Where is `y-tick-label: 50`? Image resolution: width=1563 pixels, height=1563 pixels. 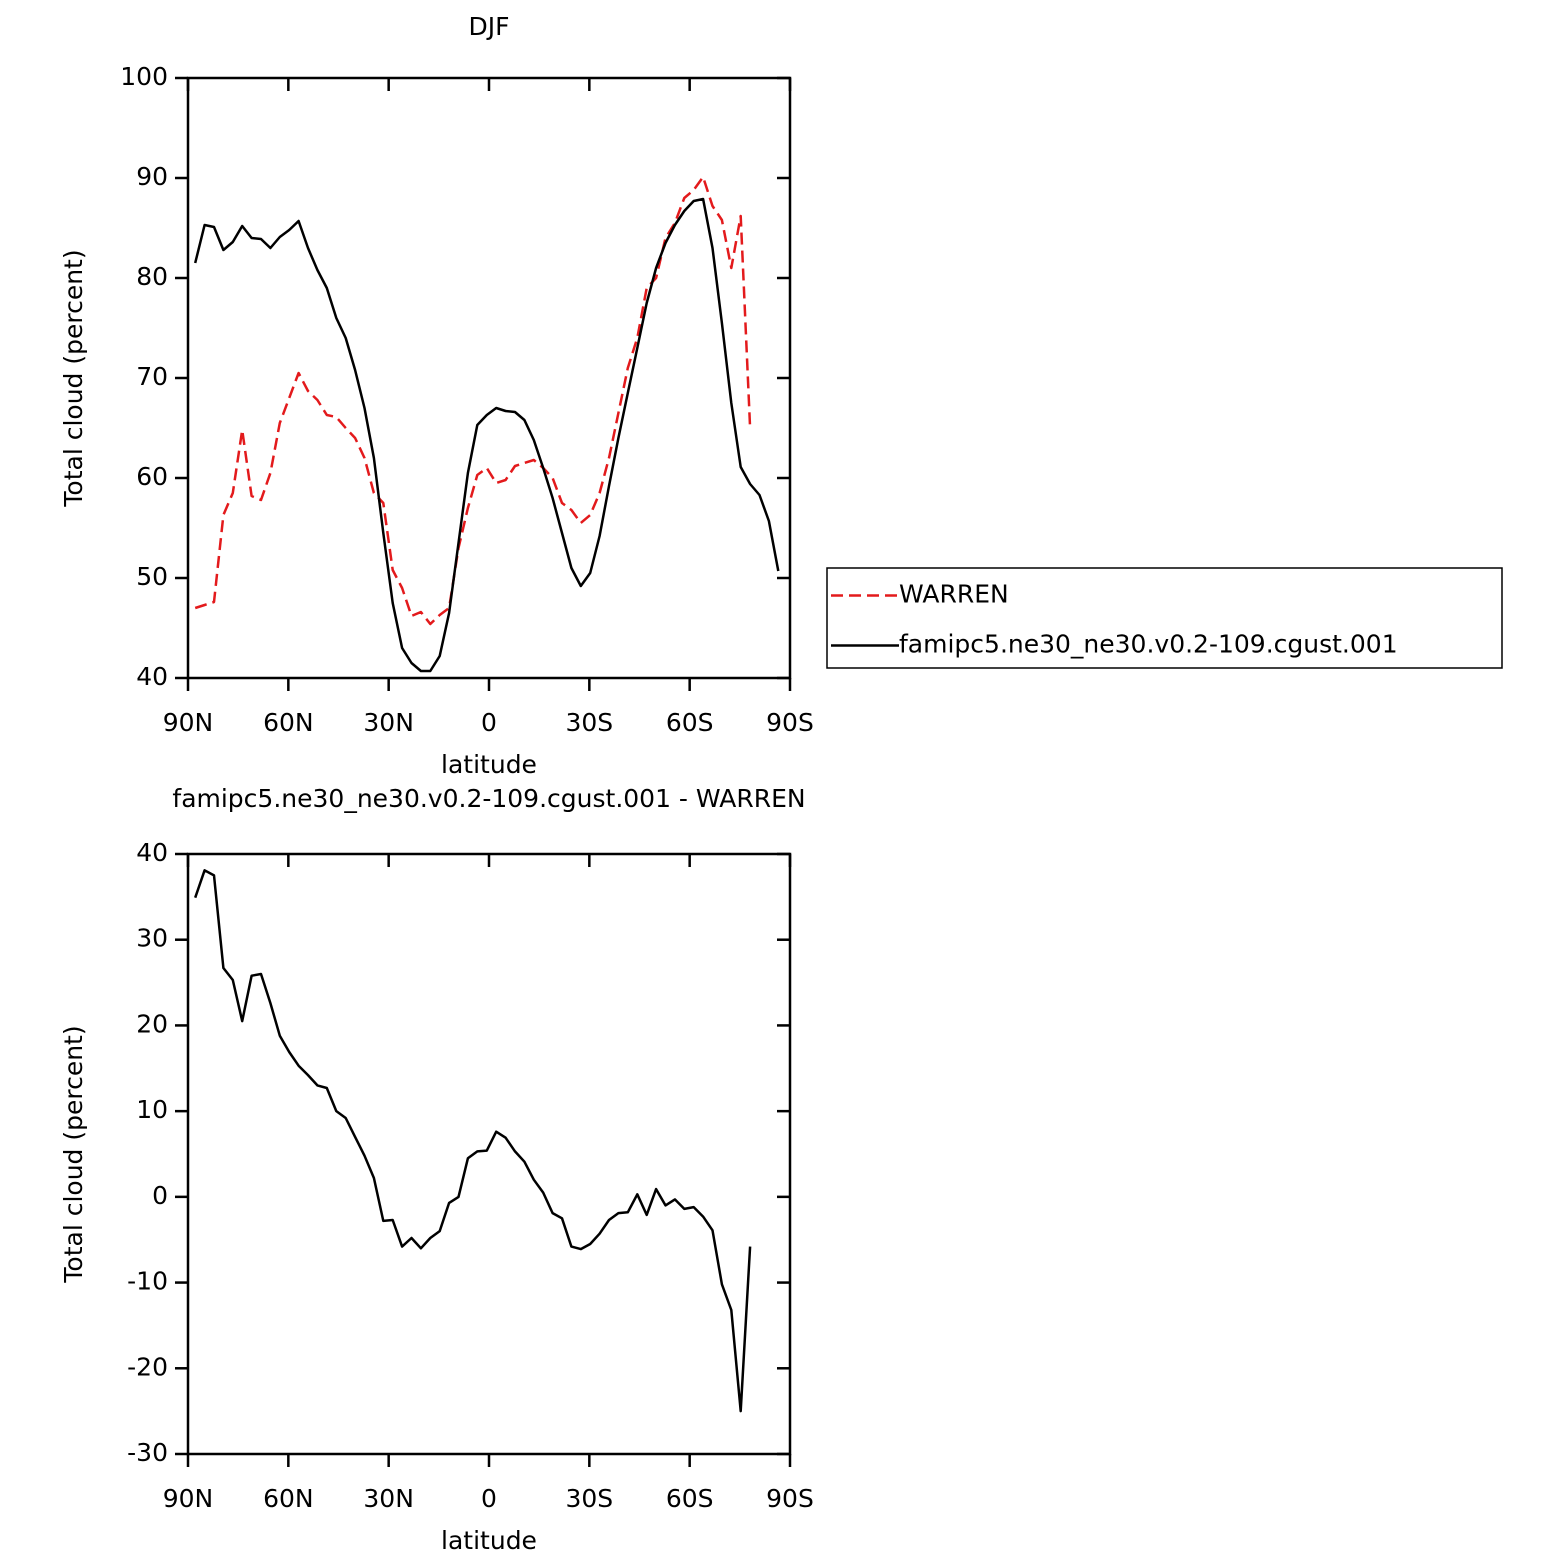 y-tick-label: 50 is located at coordinates (152, 576).